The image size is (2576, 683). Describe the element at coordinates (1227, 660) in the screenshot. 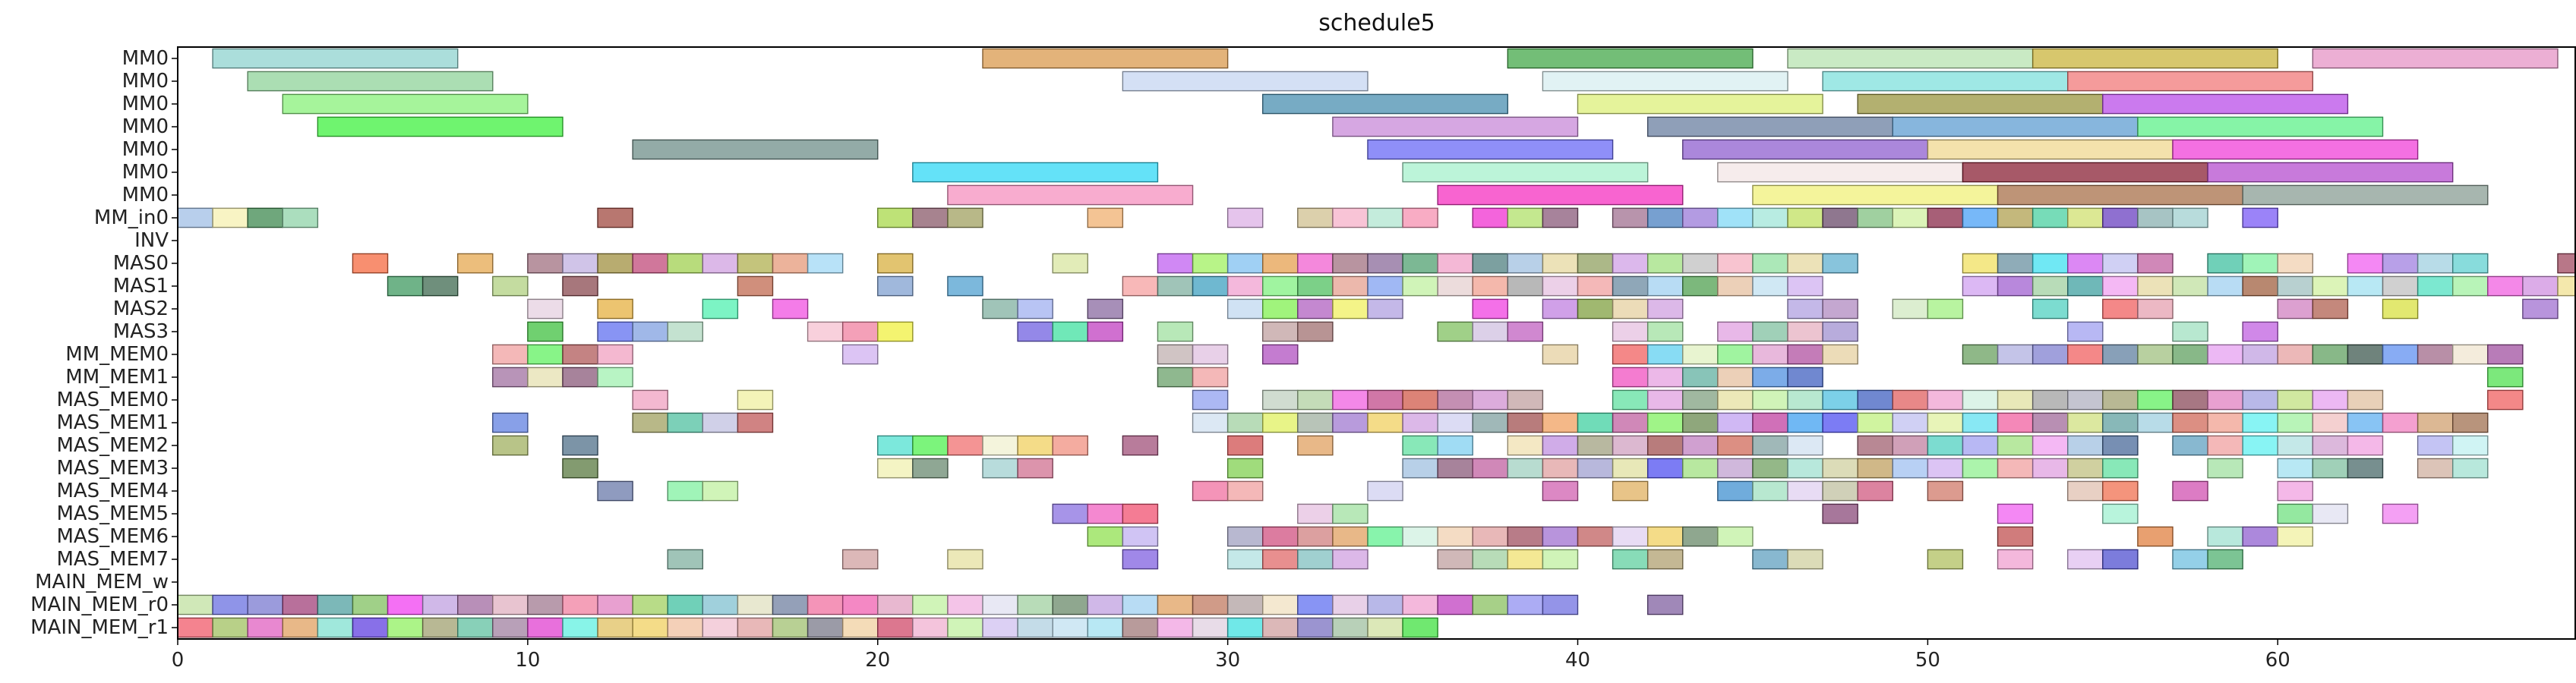

I see `x-tick-label: 30` at that location.